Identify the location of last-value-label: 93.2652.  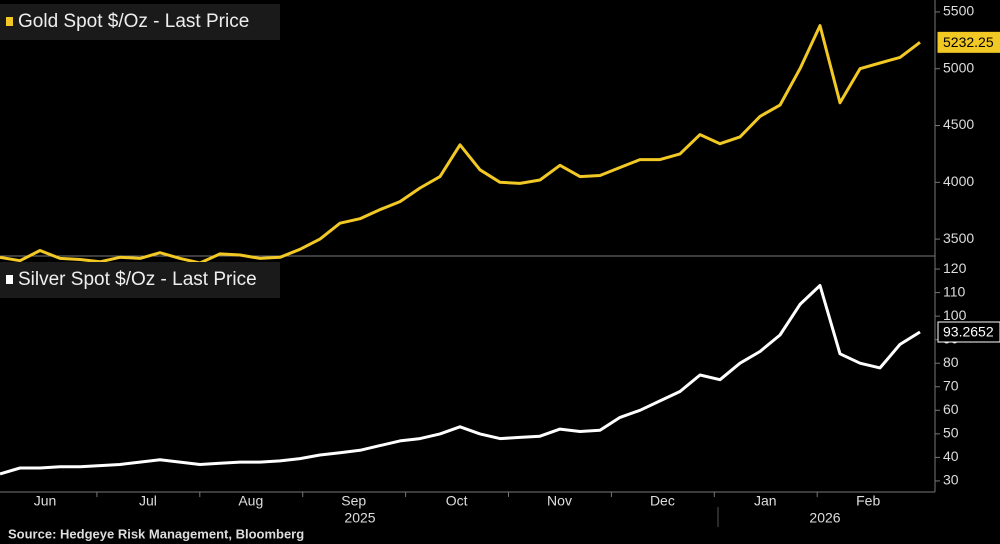
(968, 332).